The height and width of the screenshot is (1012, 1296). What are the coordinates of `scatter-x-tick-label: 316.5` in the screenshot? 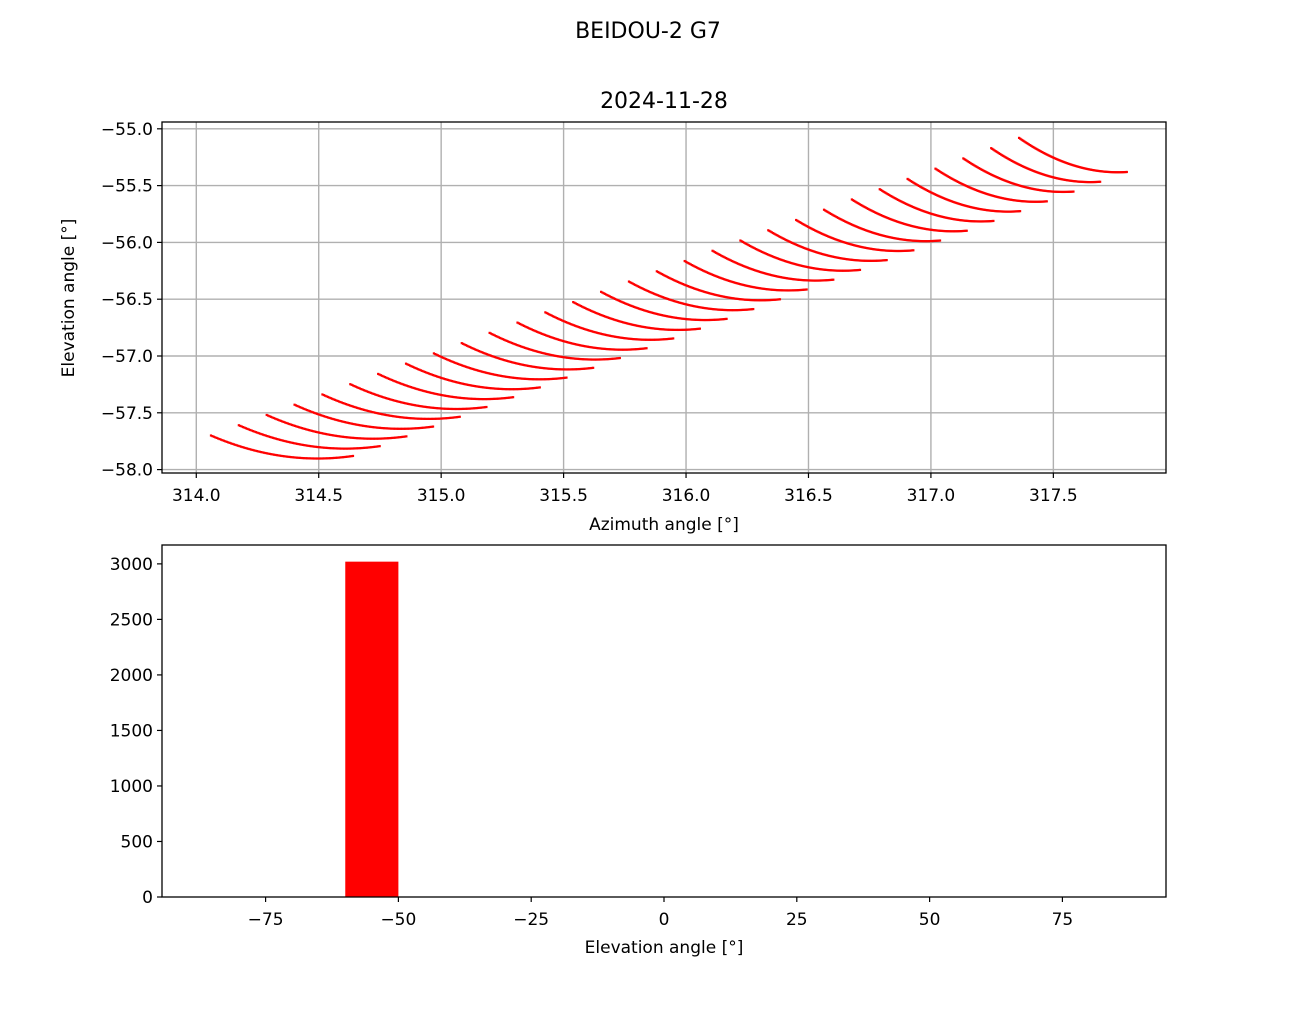 It's located at (808, 496).